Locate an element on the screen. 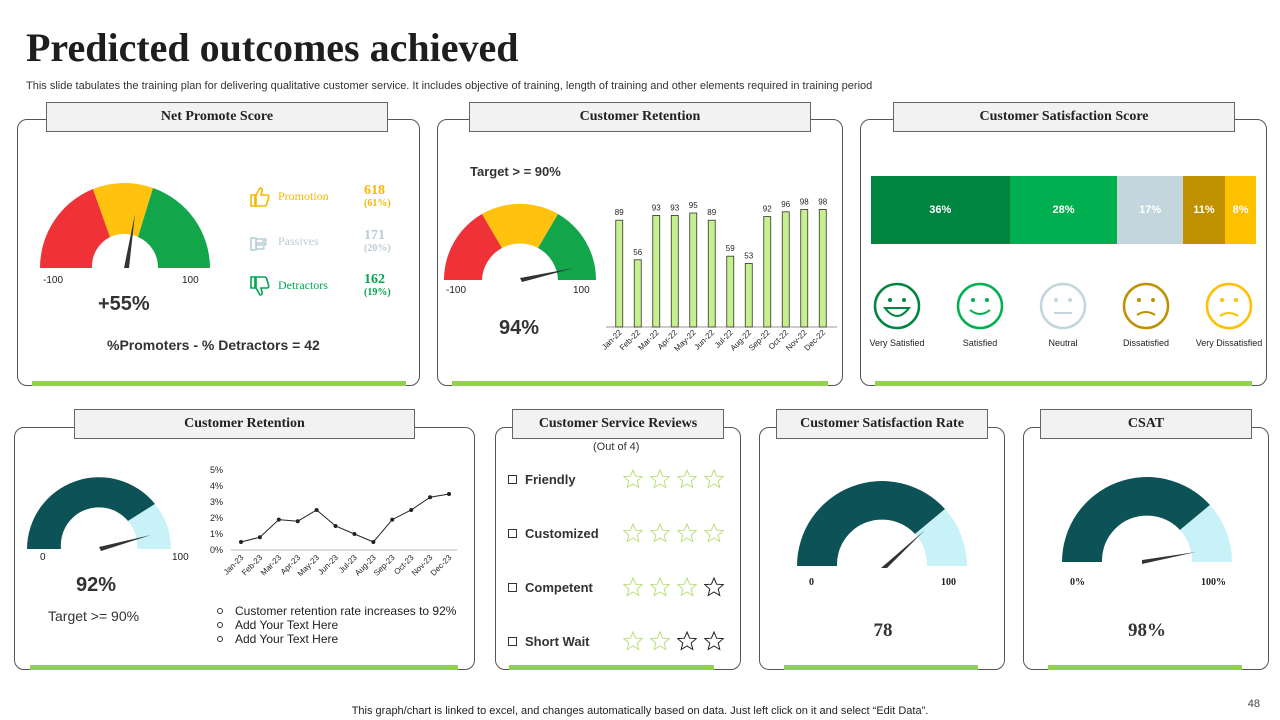 The image size is (1280, 720). retention2-gauge-light is located at coordinates (149, 526).